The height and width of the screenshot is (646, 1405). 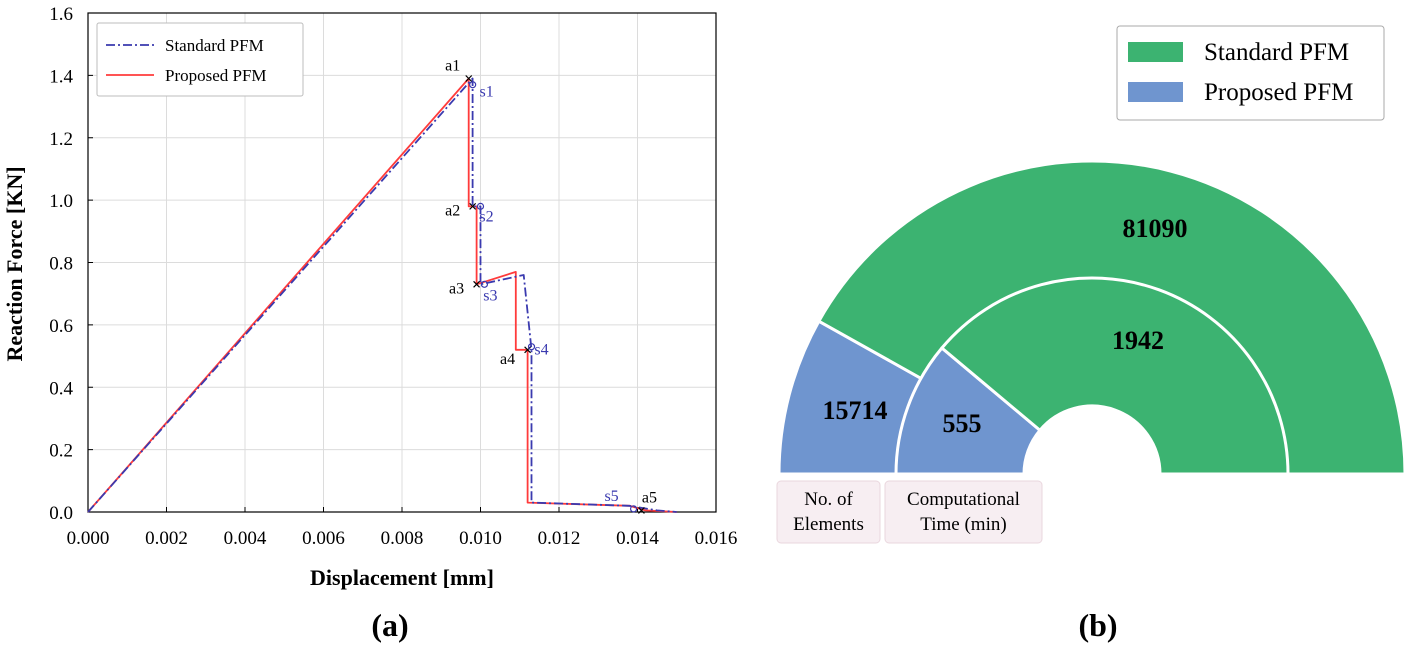 I want to click on annotation-marker-a3, so click(x=476, y=284).